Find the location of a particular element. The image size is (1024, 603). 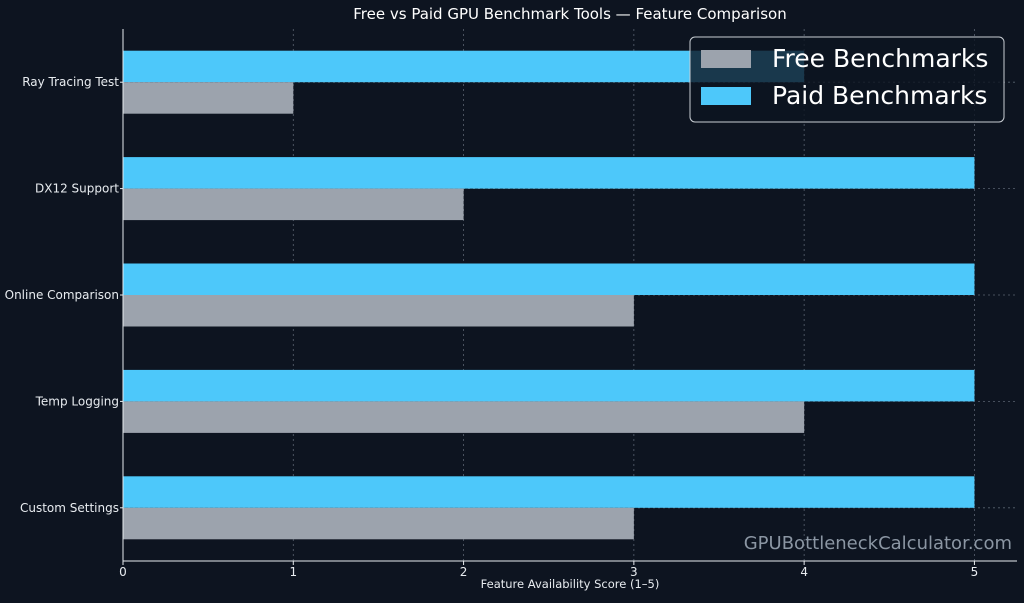

x-axis-label: Feature Availability Score (1–5) is located at coordinates (570, 584).